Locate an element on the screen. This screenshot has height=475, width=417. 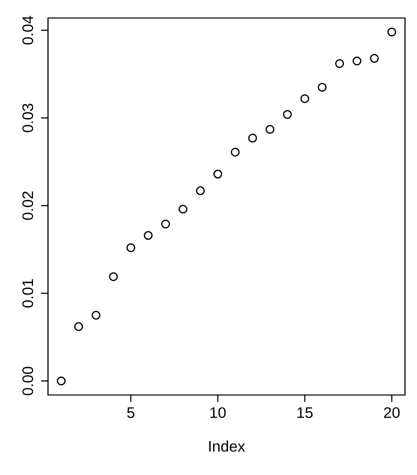
x-tick-label: 20 is located at coordinates (392, 412).